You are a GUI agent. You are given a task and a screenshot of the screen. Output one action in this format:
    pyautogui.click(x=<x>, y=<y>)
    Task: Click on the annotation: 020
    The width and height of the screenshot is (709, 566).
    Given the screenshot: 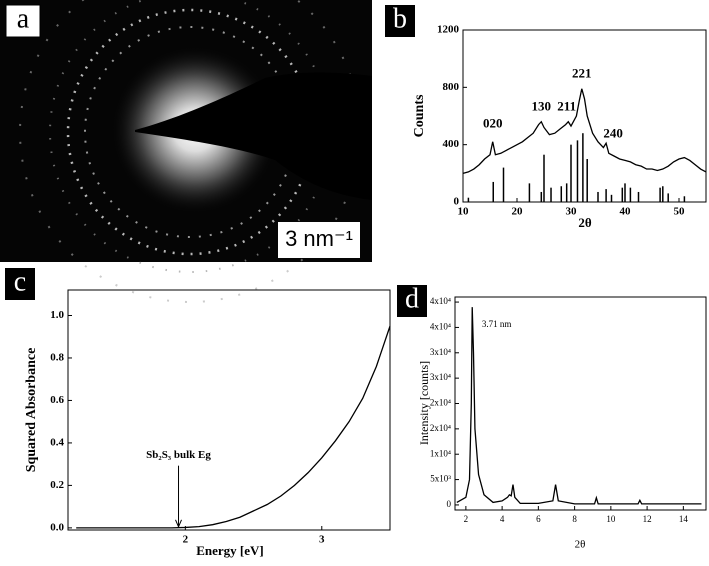 What is the action you would take?
    pyautogui.click(x=493, y=123)
    